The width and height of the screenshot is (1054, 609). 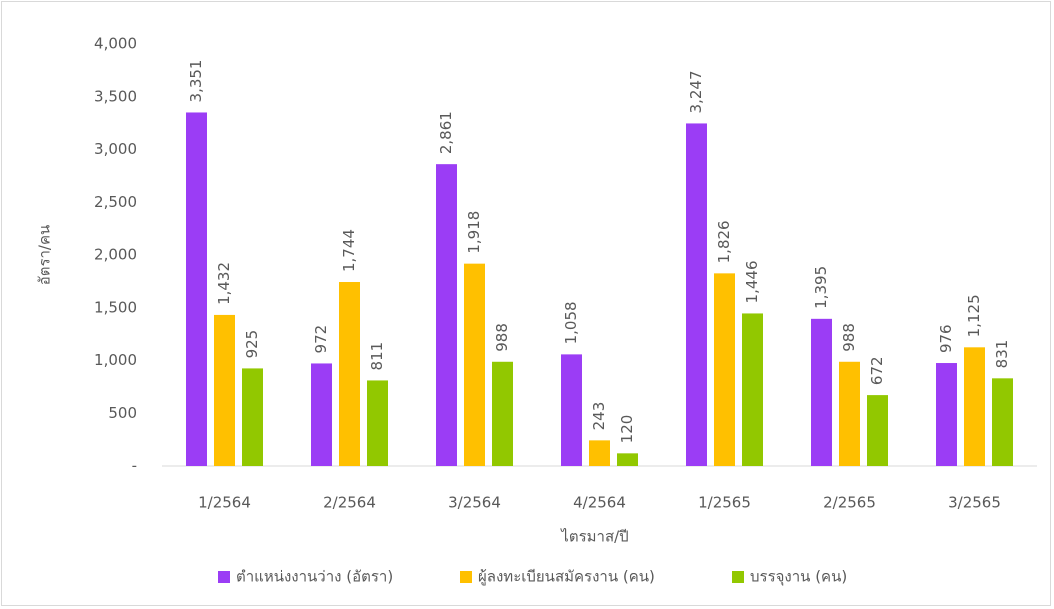 I want to click on x-axis-title: ไตรมาส/ปี, so click(x=594, y=537).